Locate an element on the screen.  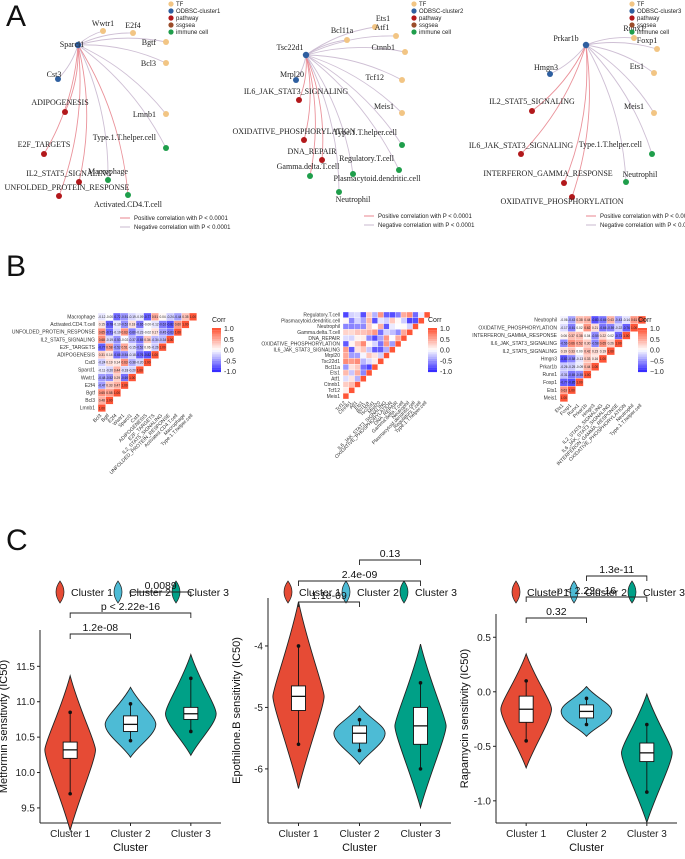
y-tick-label: 9.5 is located at coordinates (28, 808).